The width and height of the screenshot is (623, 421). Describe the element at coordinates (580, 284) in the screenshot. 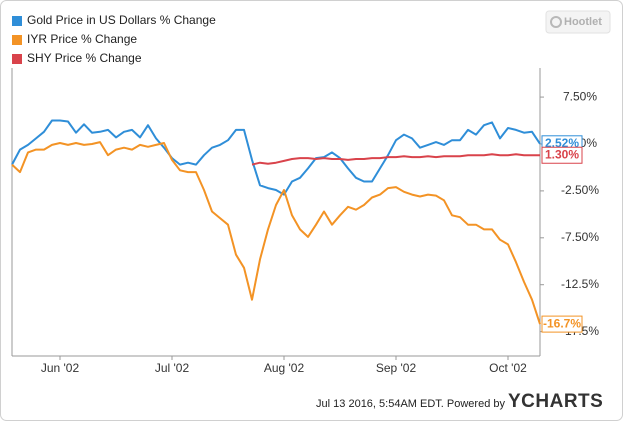

I see `y-tick-label: -12.5%` at that location.